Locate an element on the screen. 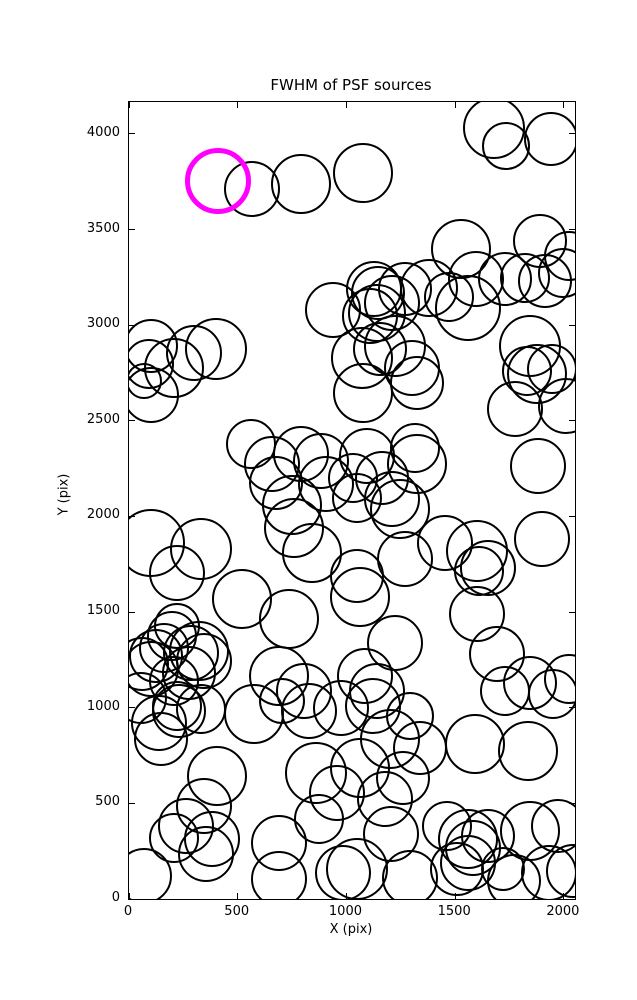  y-tick-label: 3500 is located at coordinates (103, 228).